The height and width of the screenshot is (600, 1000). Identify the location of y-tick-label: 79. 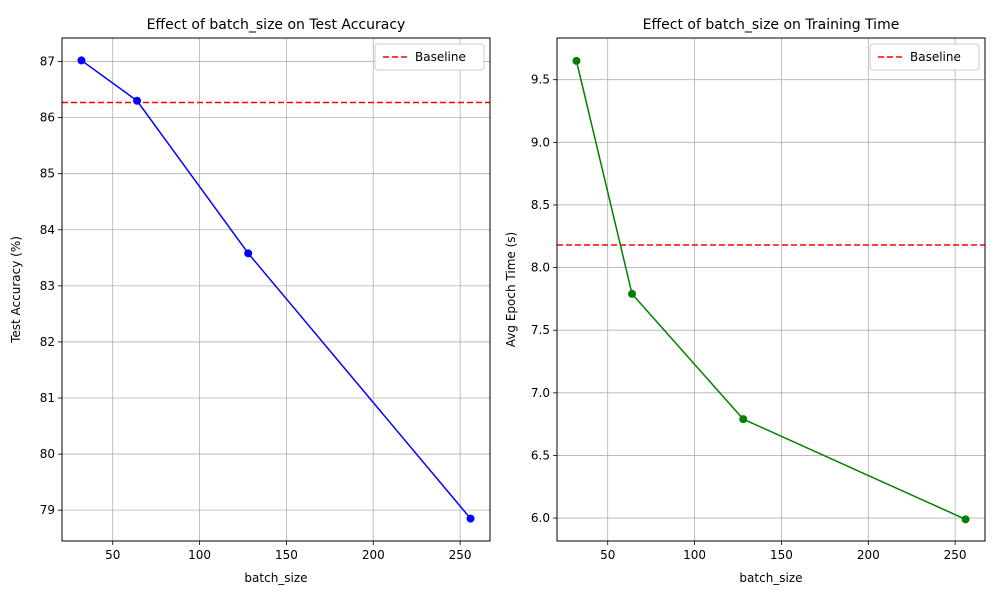
(47, 510).